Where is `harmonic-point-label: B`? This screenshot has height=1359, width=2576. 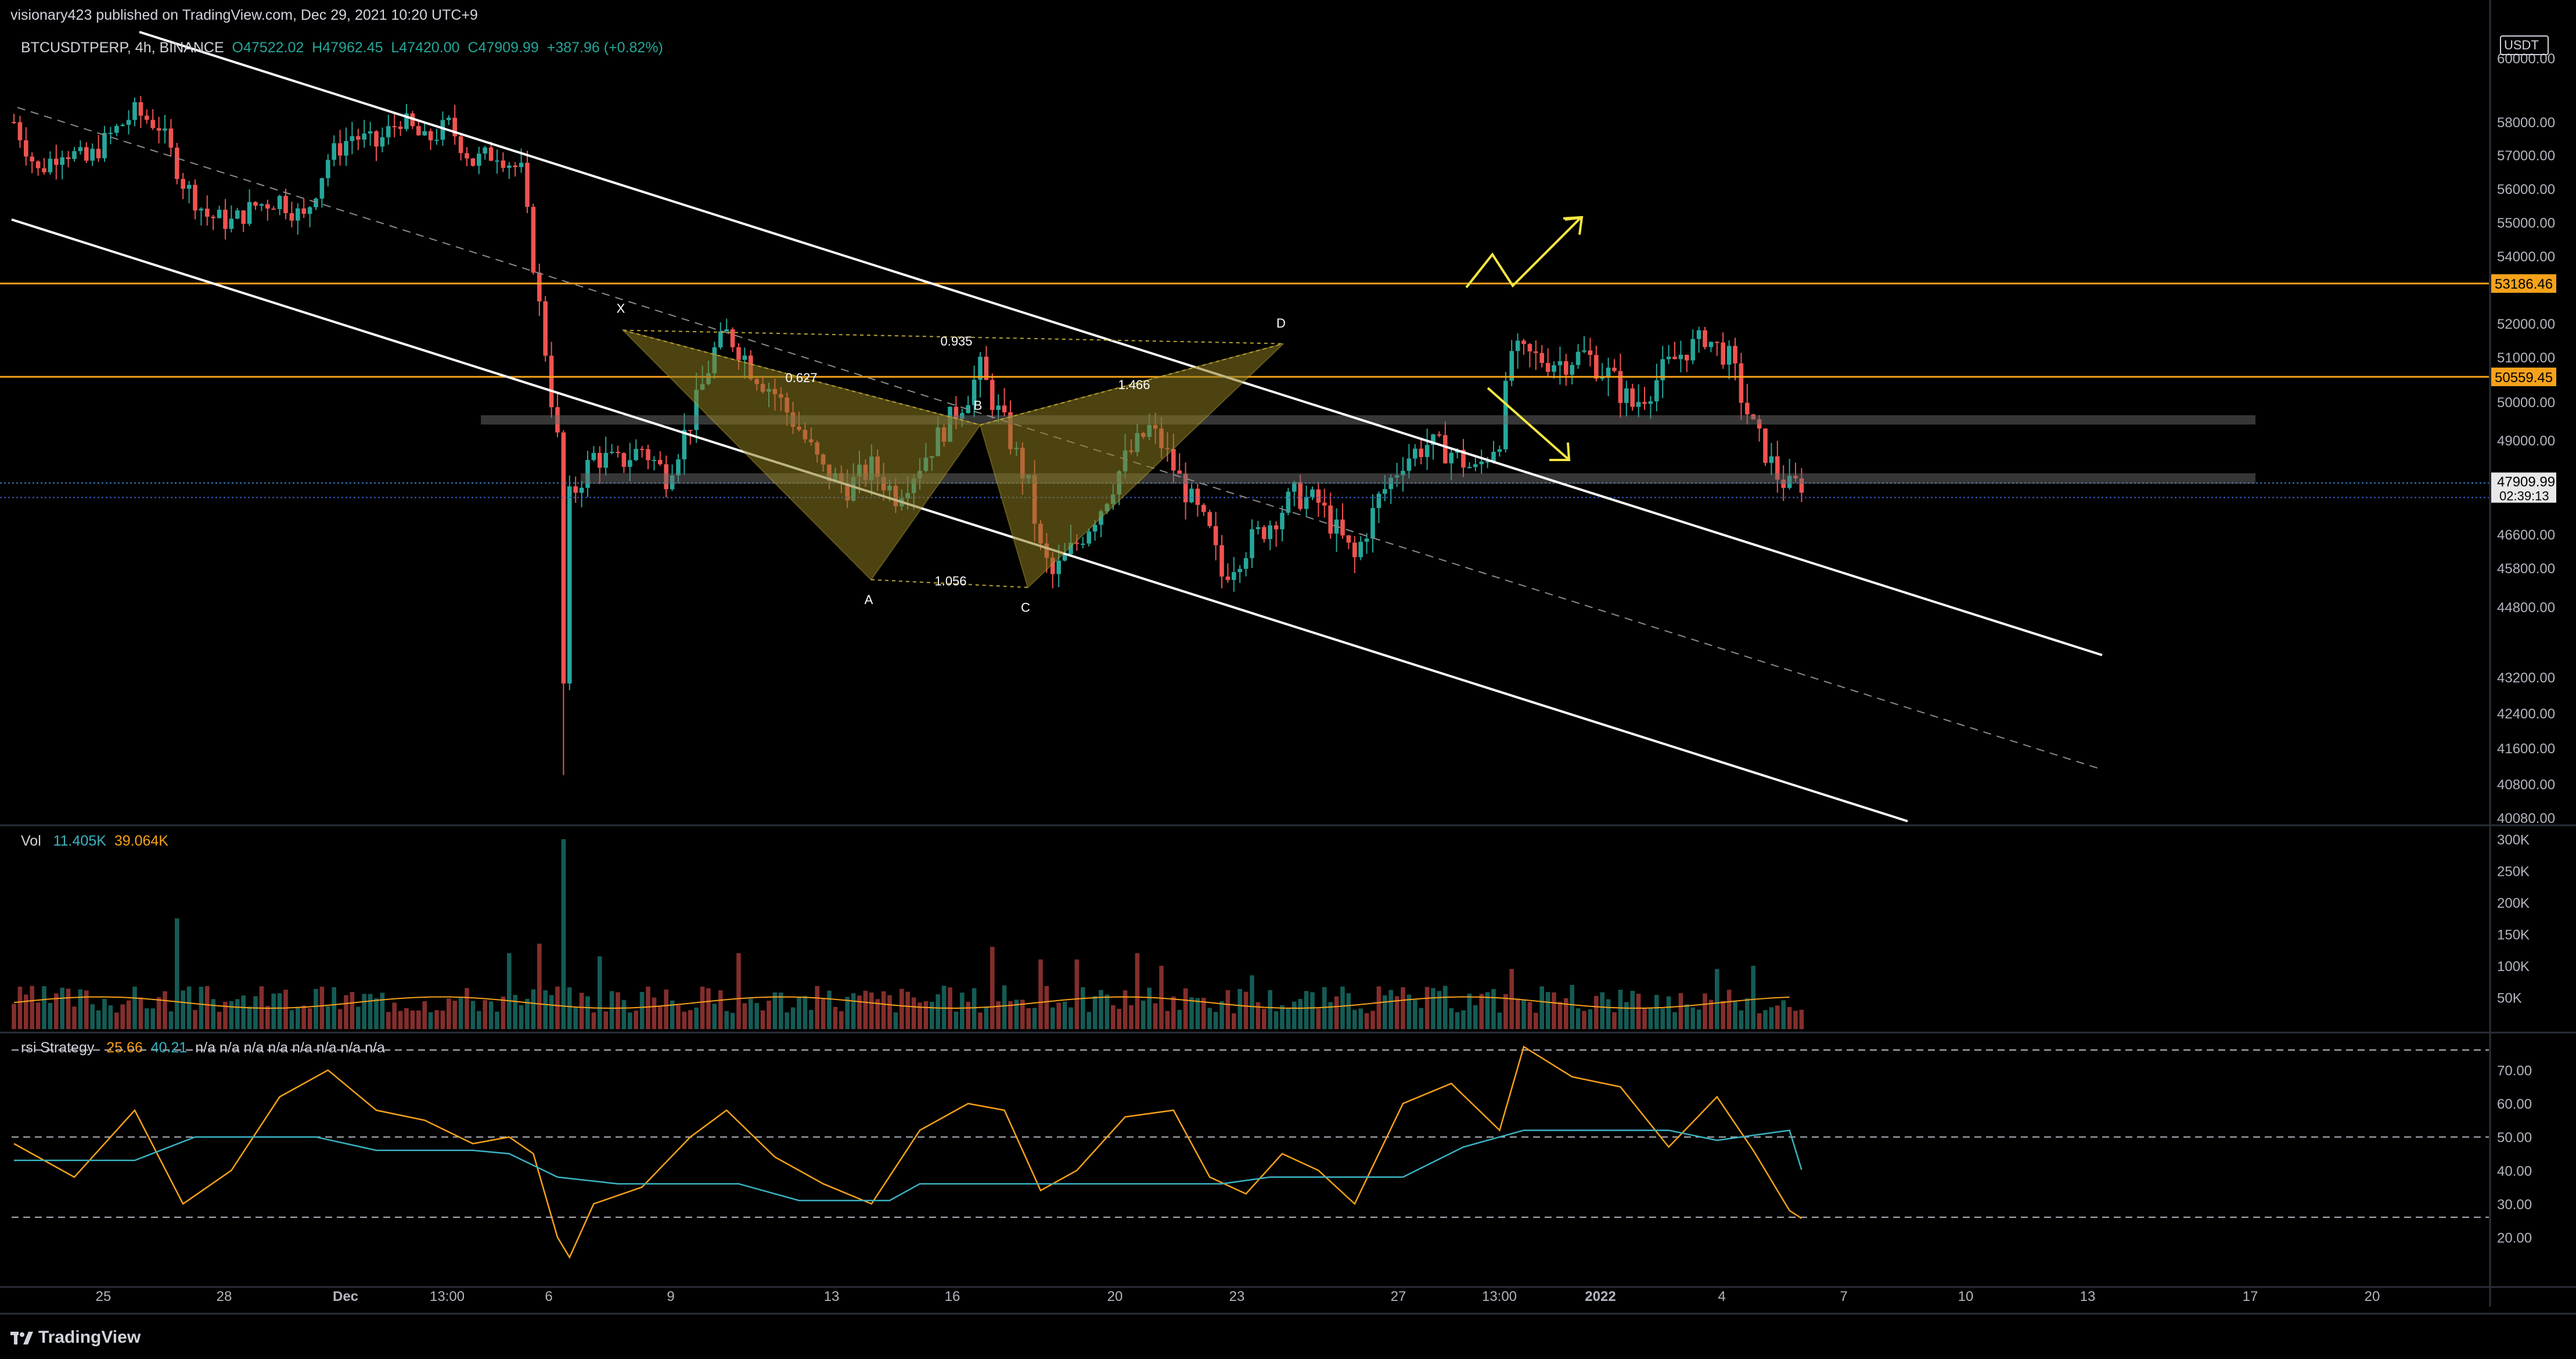
harmonic-point-label: B is located at coordinates (978, 406).